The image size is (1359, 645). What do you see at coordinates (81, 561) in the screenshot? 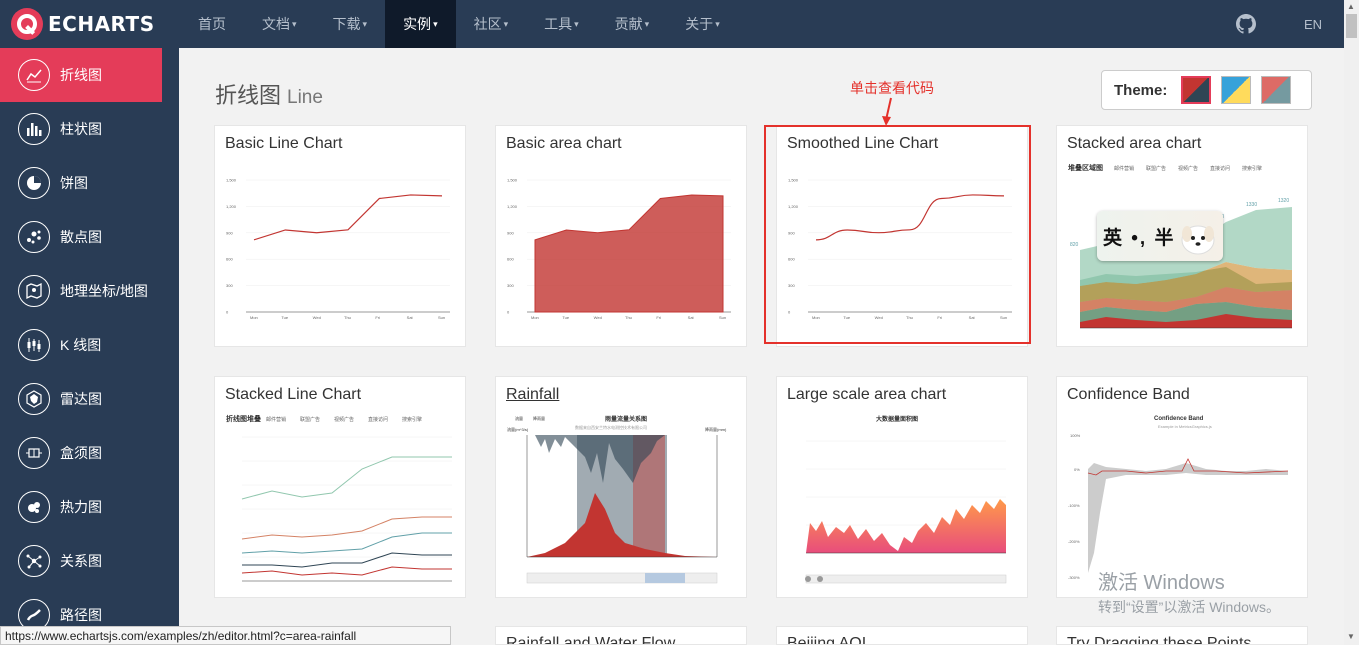
I see `sidebar-label: 关系图` at bounding box center [81, 561].